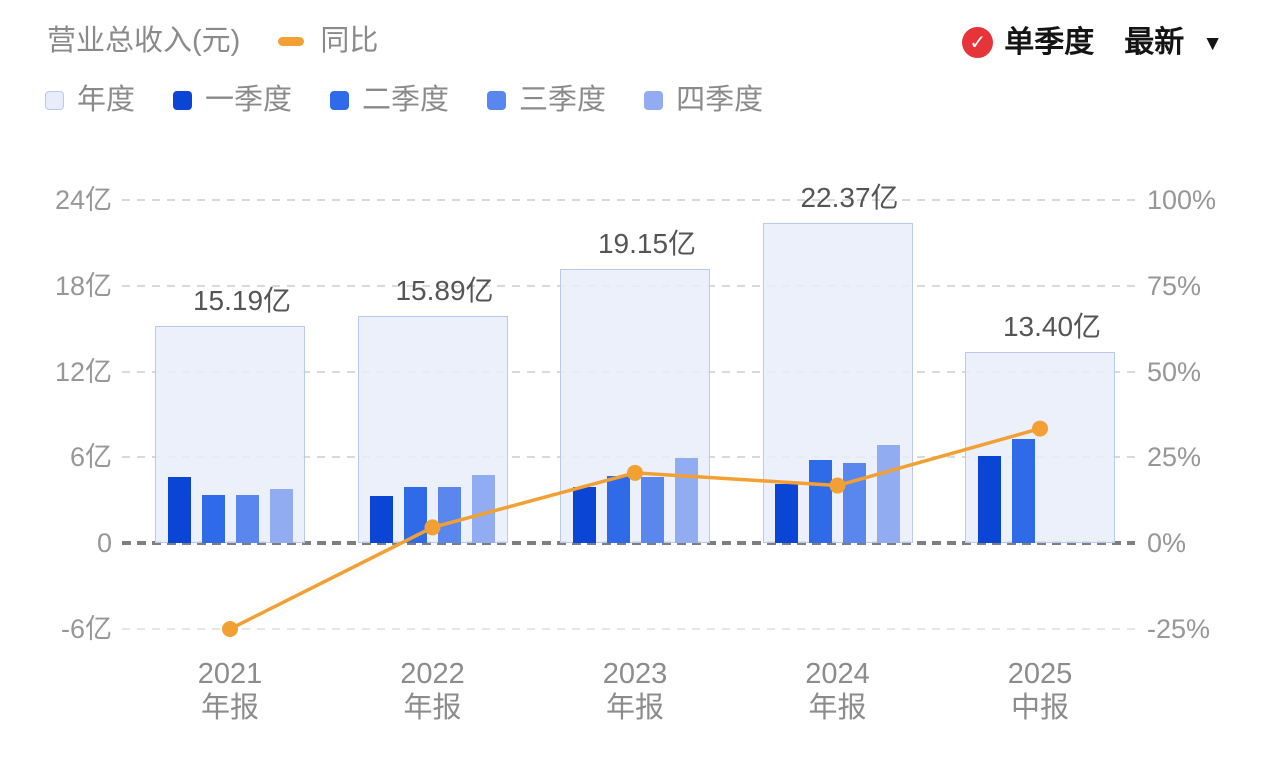  What do you see at coordinates (144, 41) in the screenshot?
I see `chart-title: 营业总收入(元)` at bounding box center [144, 41].